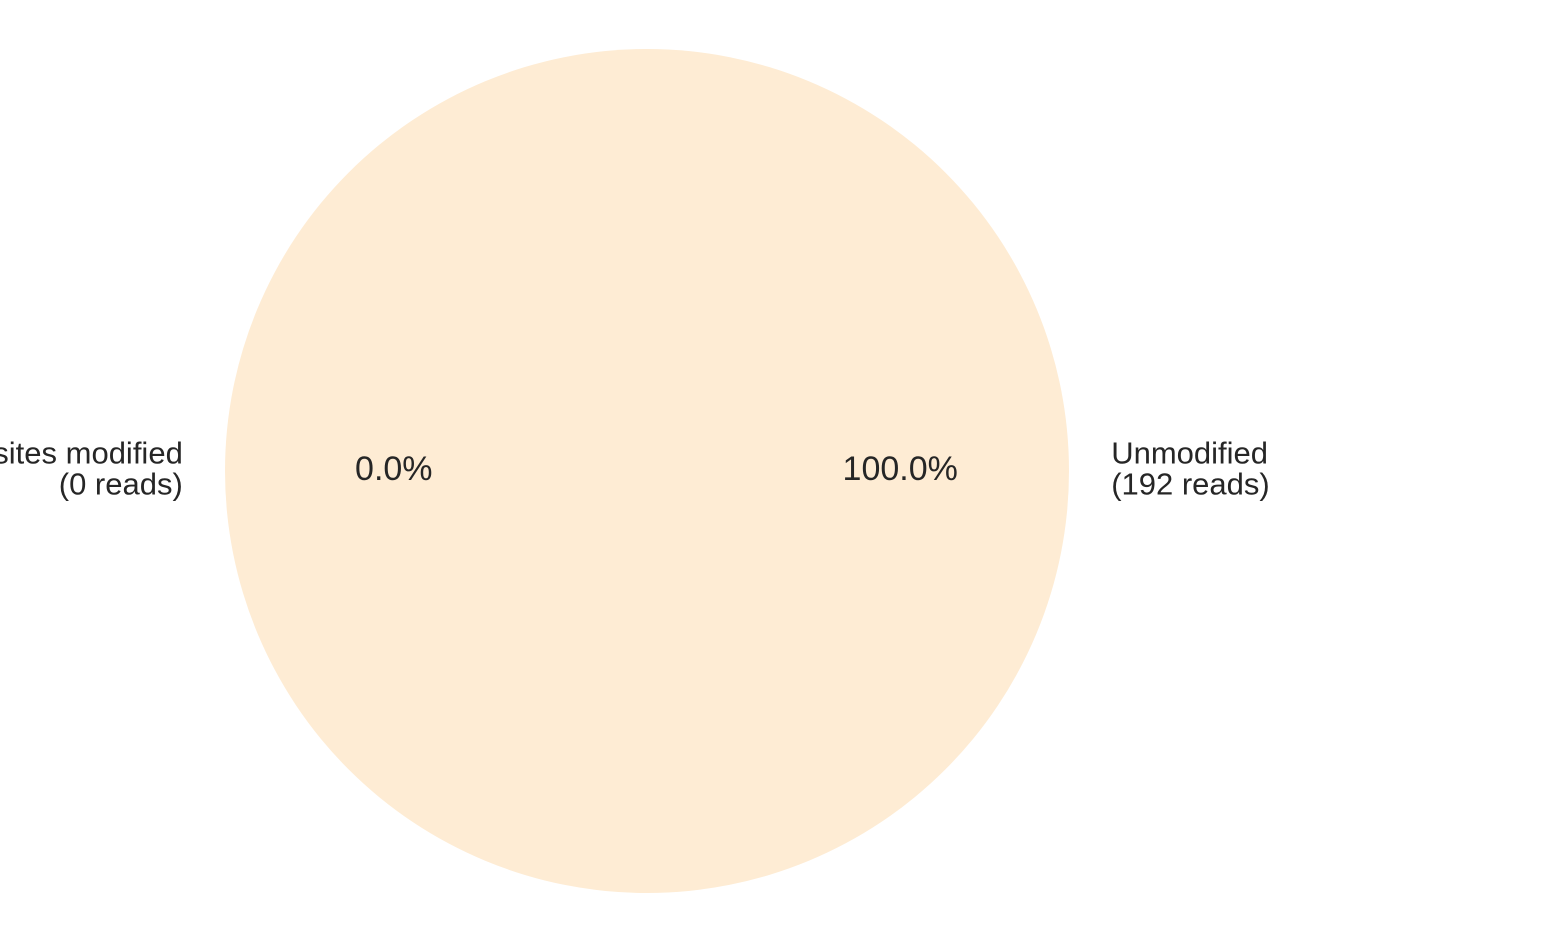 The height and width of the screenshot is (949, 1563). What do you see at coordinates (121, 484) in the screenshot?
I see `pie-slice-label-line: (0 reads)` at bounding box center [121, 484].